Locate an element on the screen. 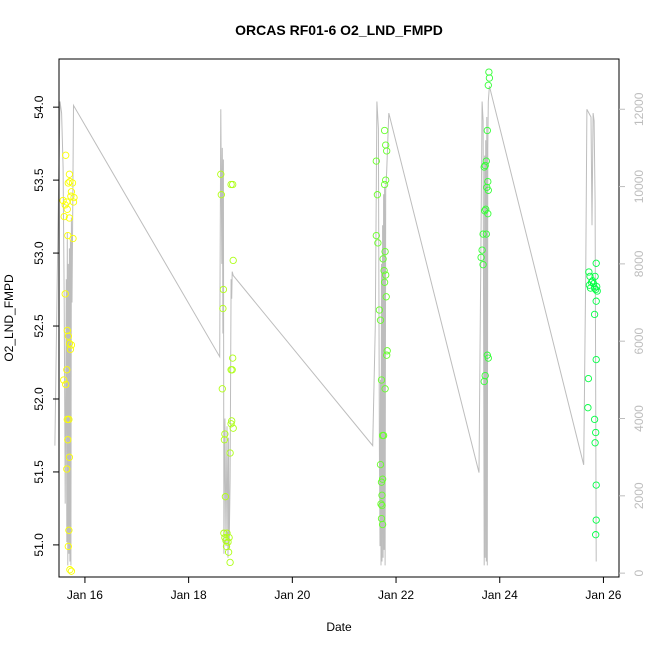 The image size is (650, 650). y-axis: 51.0 51.5 52.0 52.5 53.0 53.5 54.0 is located at coordinates (45, 326).